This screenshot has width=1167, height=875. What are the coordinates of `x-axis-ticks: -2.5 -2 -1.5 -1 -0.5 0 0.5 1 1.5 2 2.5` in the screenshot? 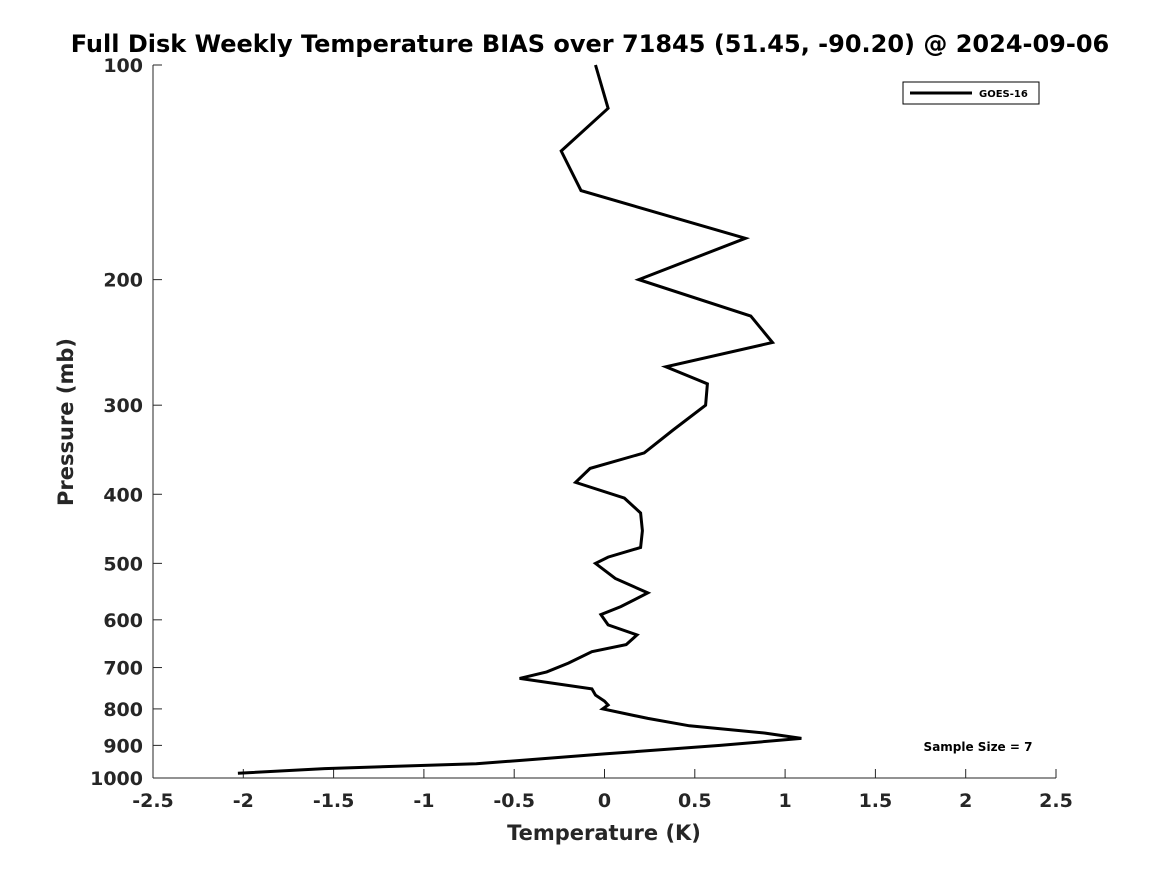 It's located at (602, 790).